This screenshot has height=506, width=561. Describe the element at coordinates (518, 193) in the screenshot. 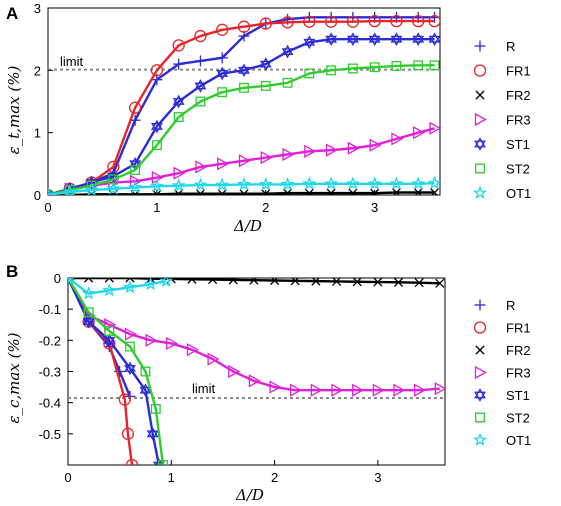

I see `panel-a-legend-label-ot1: OT1` at that location.